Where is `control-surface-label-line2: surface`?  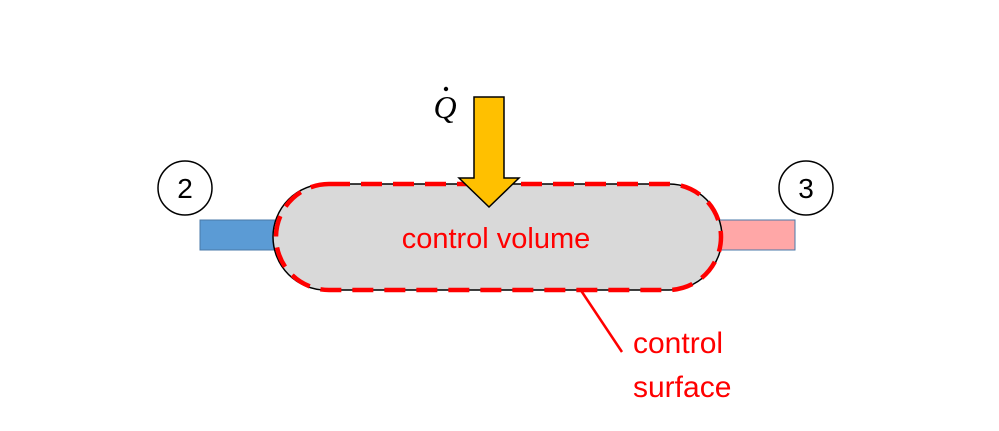 control-surface-label-line2: surface is located at coordinates (682, 387).